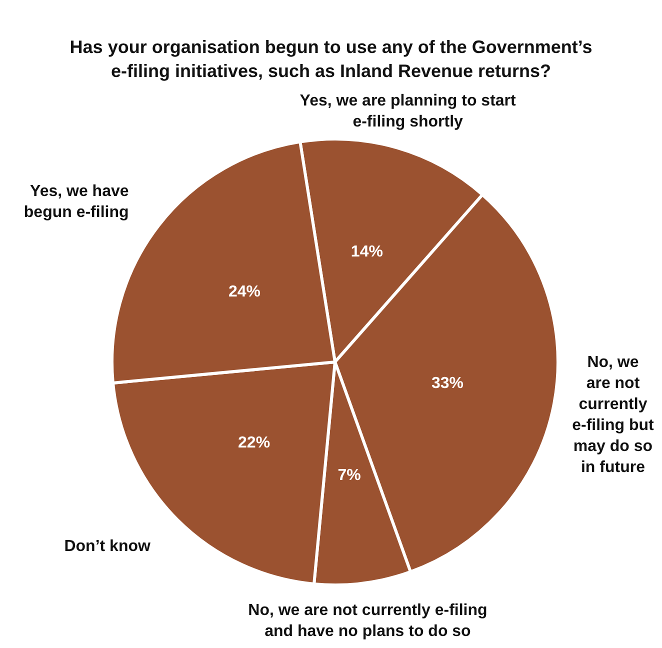 The image size is (662, 648). Describe the element at coordinates (408, 111) in the screenshot. I see `slice-label: Yes, we are planning to start e-filing shortly` at that location.